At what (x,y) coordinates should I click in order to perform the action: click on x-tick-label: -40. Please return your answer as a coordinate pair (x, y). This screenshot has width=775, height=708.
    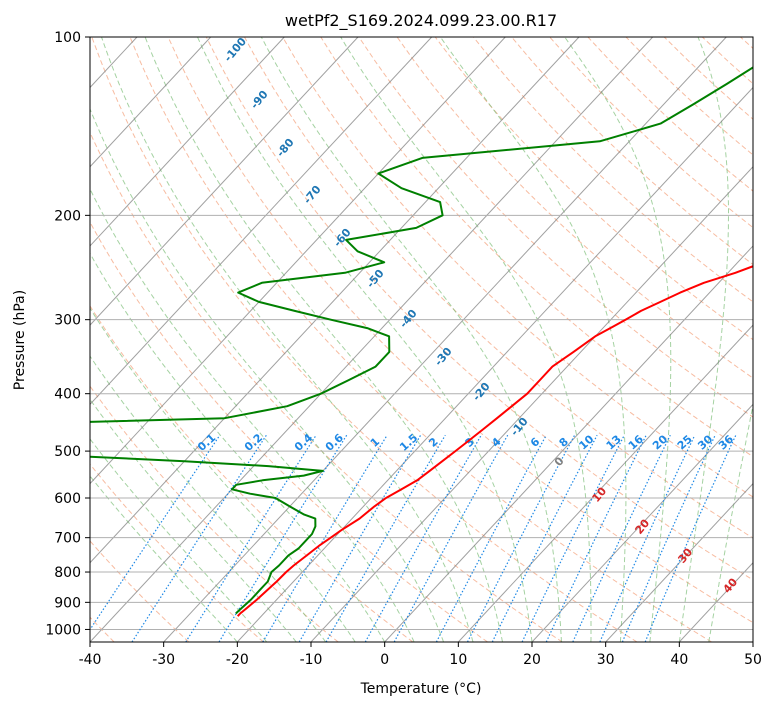
    Looking at the image, I should click on (90, 660).